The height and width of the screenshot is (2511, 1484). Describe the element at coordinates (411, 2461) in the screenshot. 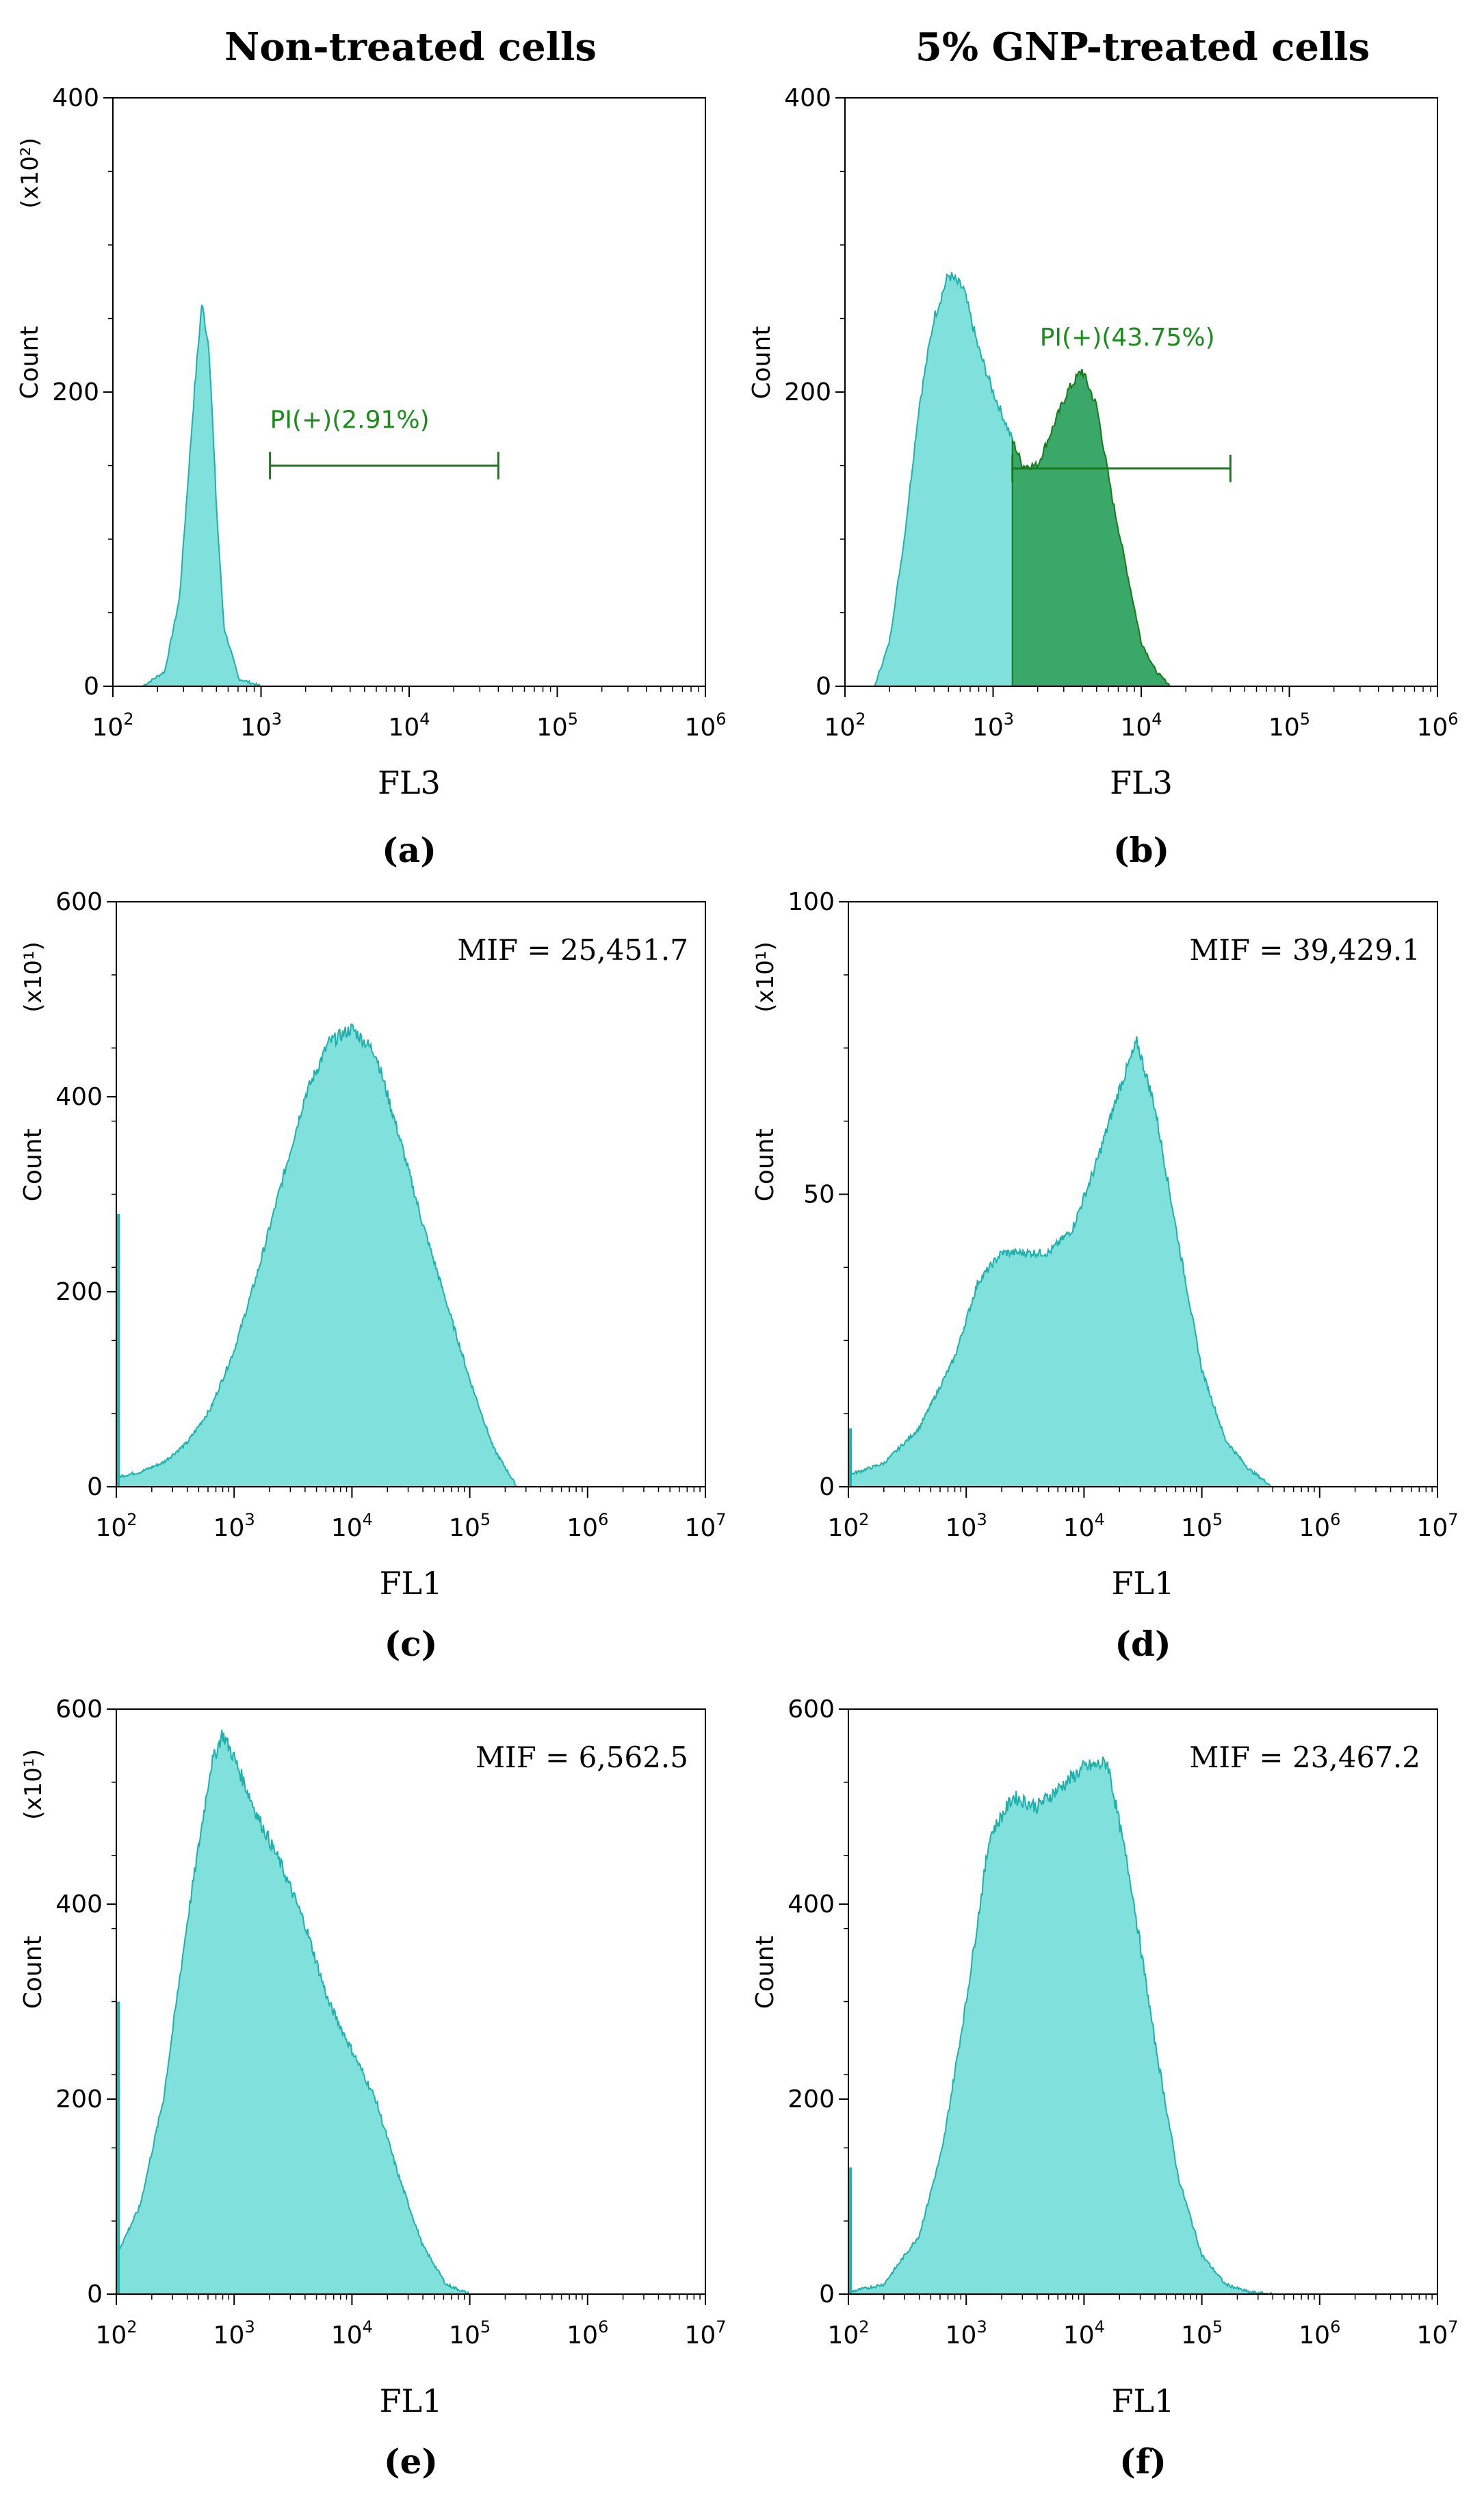

I see `panel-label: (e)` at that location.